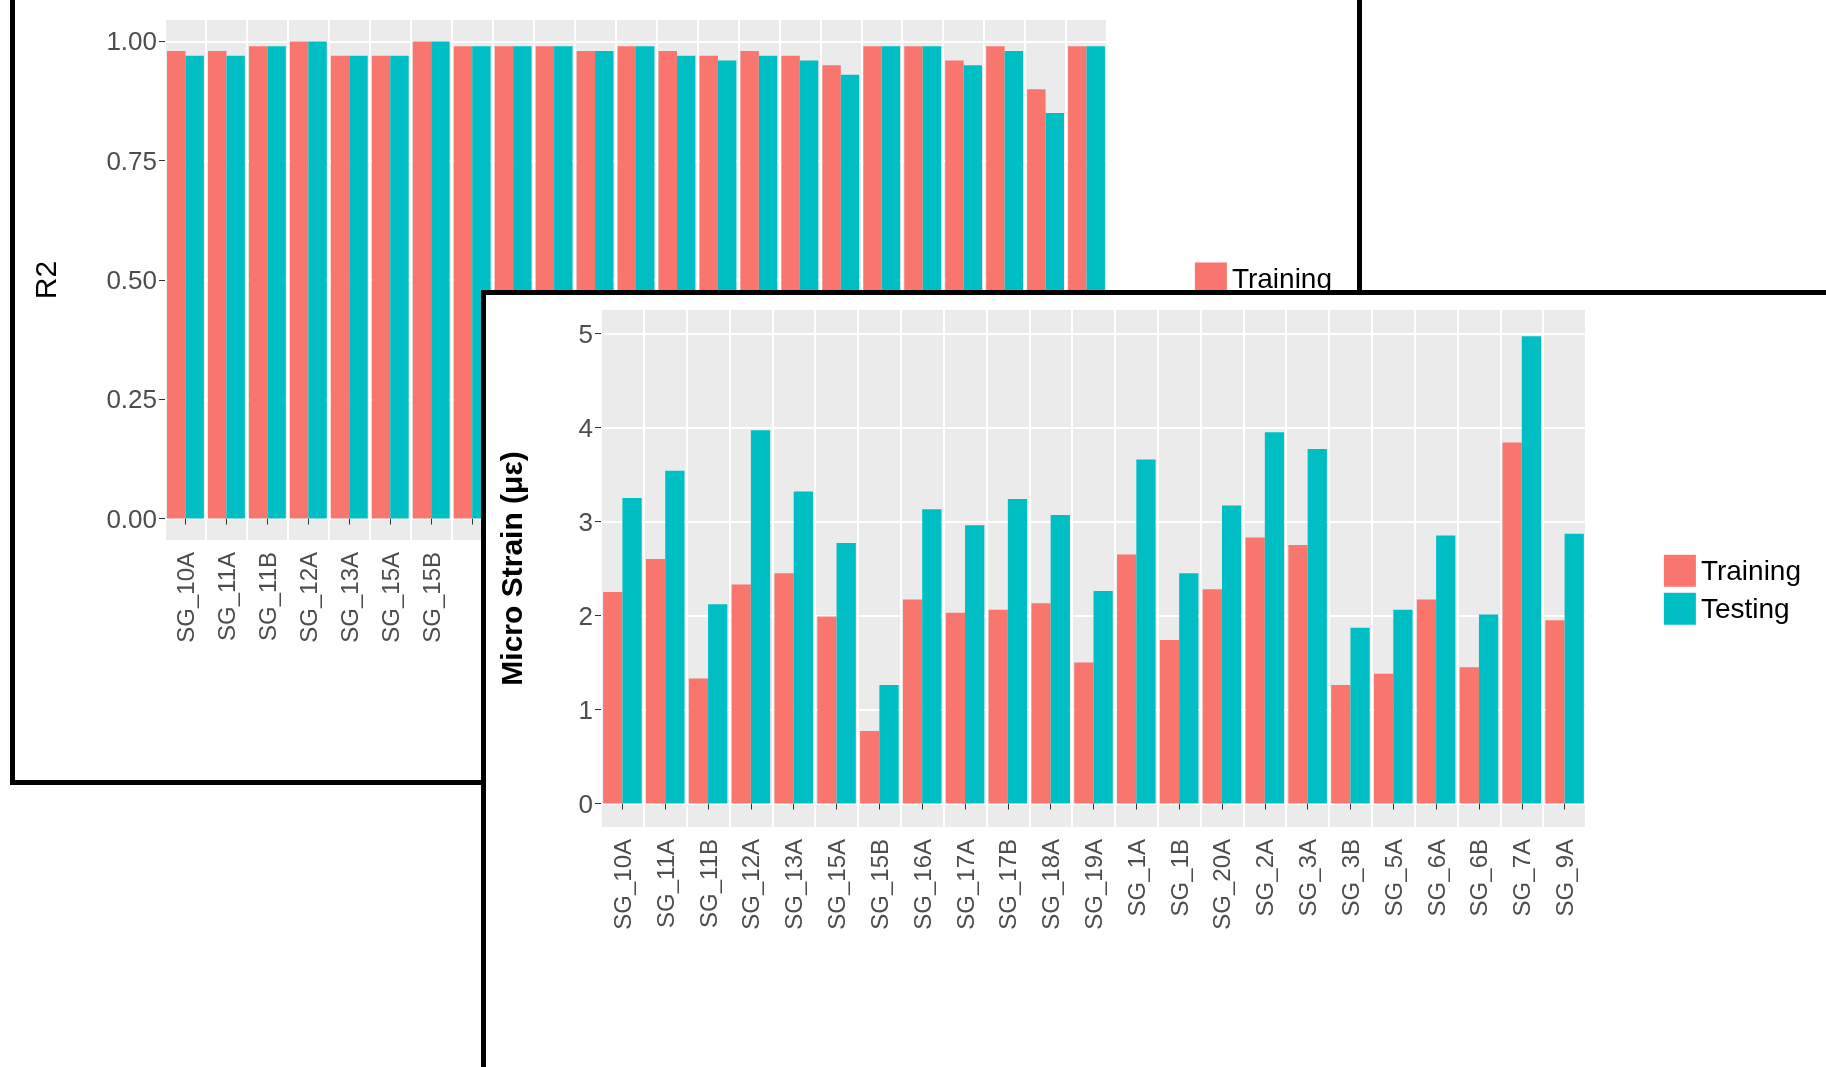 This screenshot has height=1067, width=1826. What do you see at coordinates (1393, 878) in the screenshot?
I see `x-tick-label: SG_5A` at bounding box center [1393, 878].